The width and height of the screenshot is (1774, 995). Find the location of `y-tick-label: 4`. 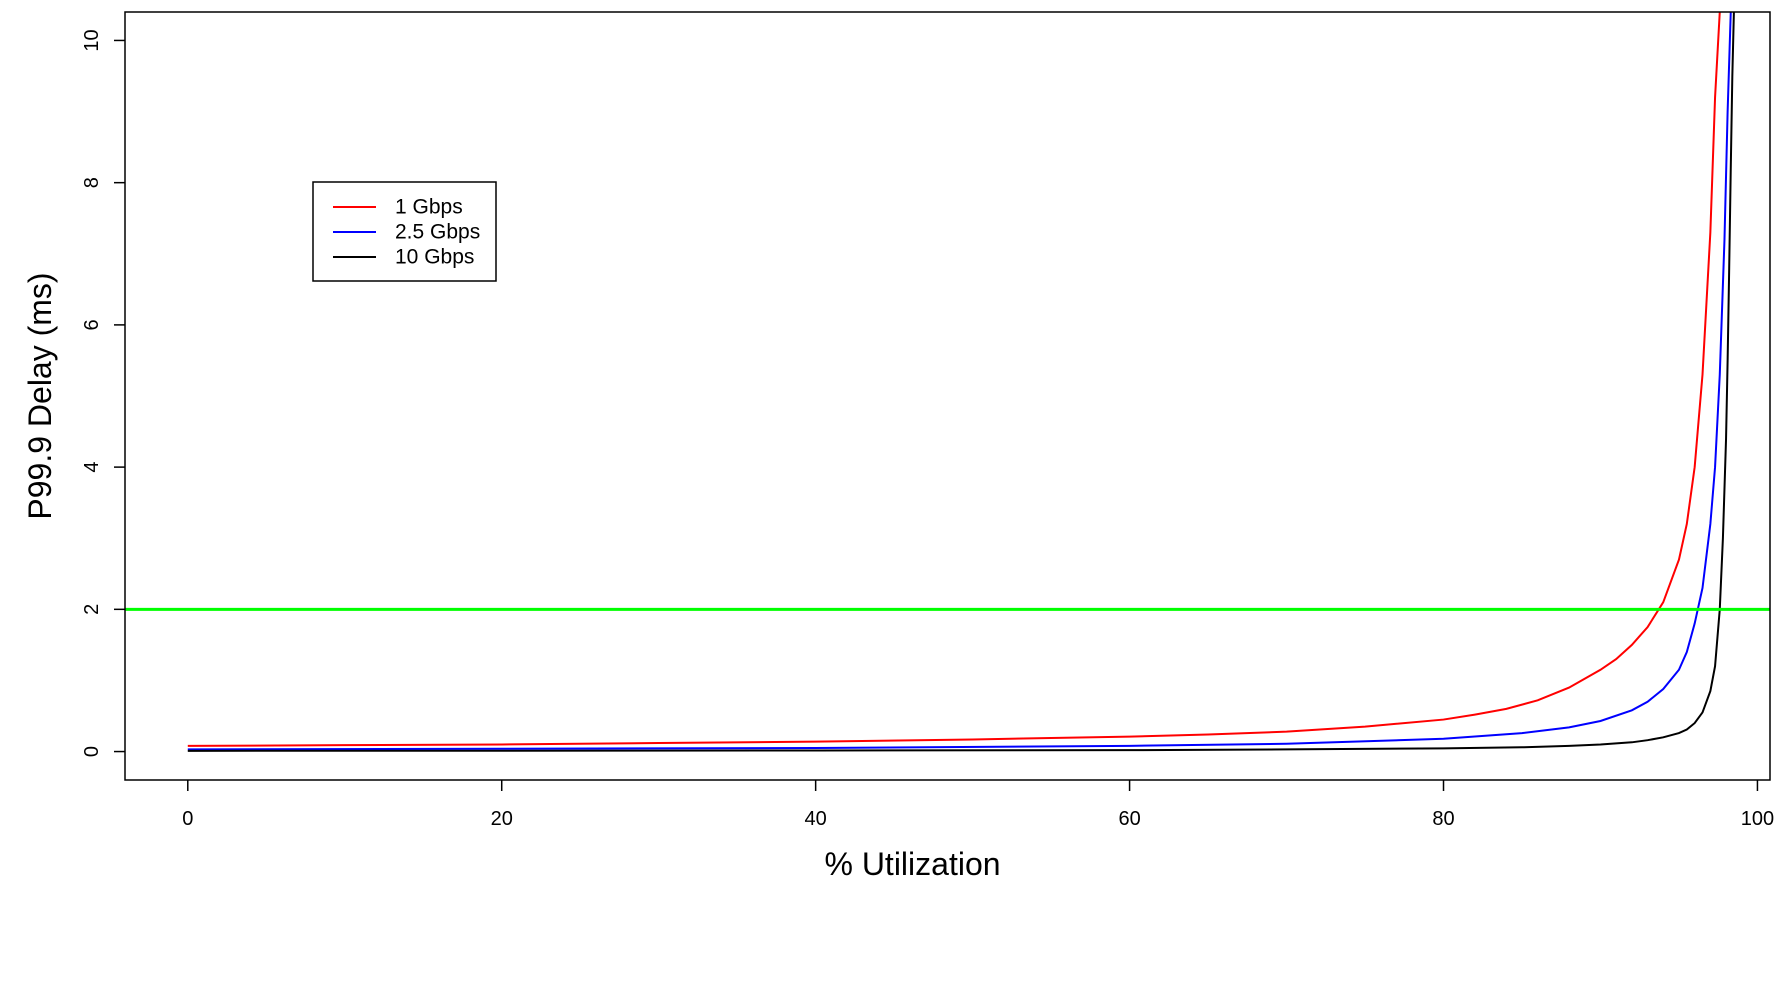

y-tick-label: 4 is located at coordinates (92, 467).